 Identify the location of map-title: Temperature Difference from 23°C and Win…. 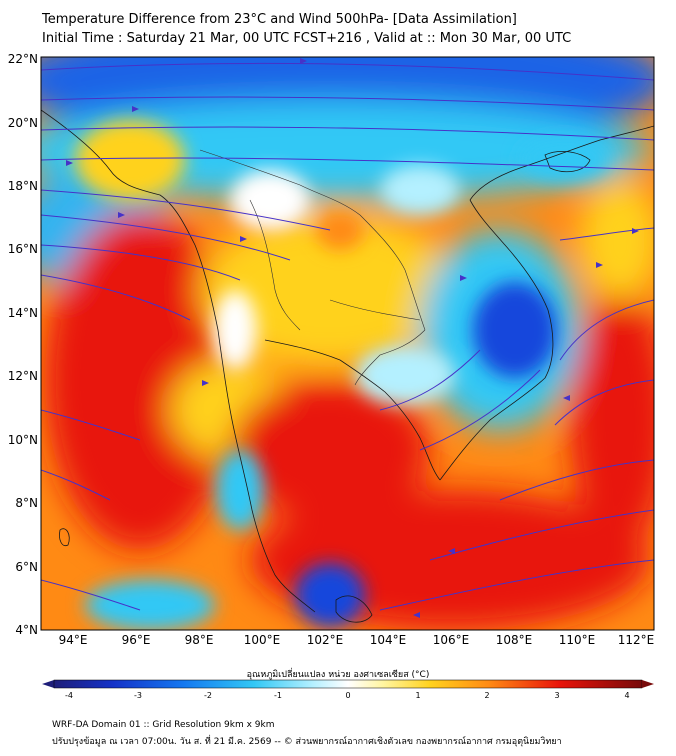
(279, 19).